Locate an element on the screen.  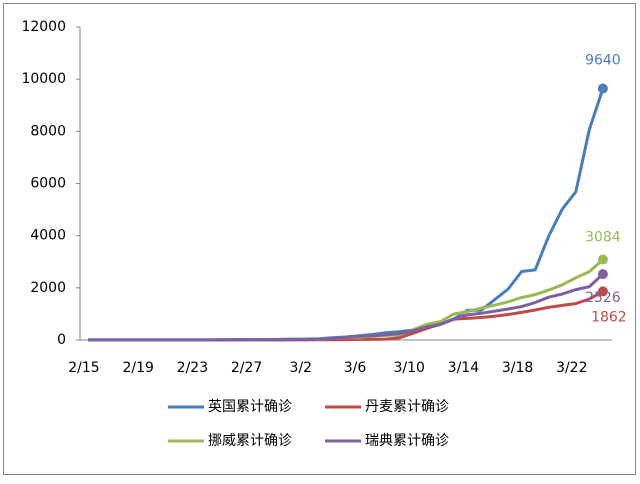
y-tick-label: 12000 is located at coordinates (43, 27).